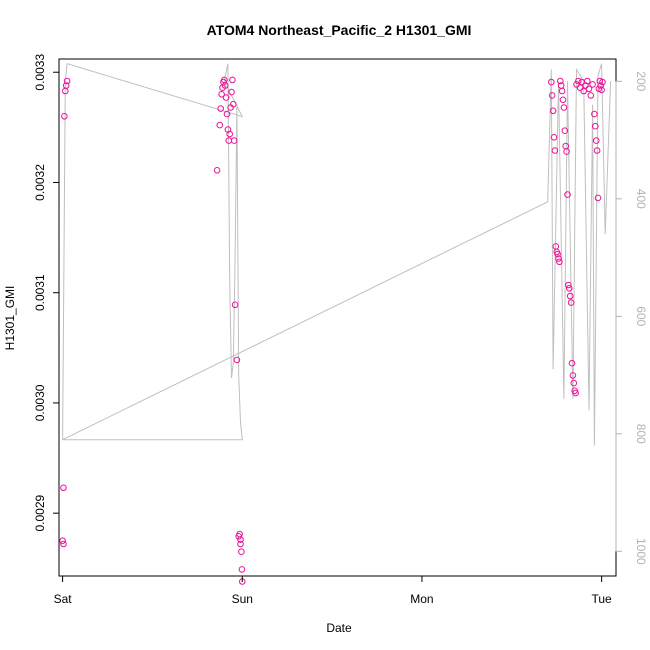  I want to click on y-tick-label-4: 0.0033, so click(40, 72).